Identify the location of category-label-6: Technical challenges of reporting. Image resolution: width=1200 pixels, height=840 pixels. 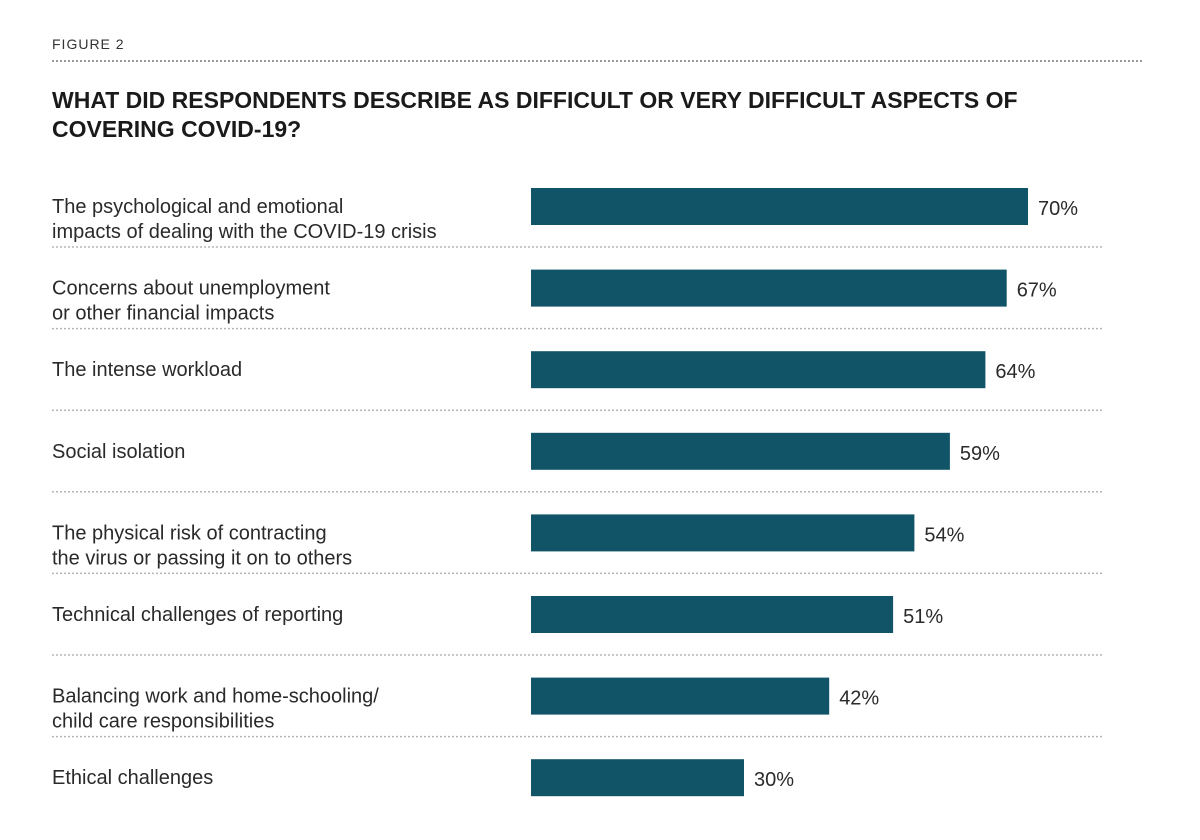
(197, 615).